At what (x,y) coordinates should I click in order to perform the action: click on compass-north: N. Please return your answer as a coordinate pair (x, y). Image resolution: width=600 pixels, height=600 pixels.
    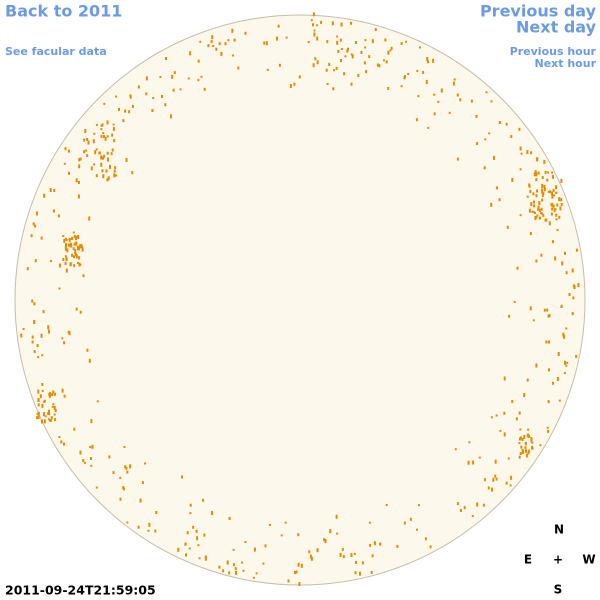
    Looking at the image, I should click on (559, 530).